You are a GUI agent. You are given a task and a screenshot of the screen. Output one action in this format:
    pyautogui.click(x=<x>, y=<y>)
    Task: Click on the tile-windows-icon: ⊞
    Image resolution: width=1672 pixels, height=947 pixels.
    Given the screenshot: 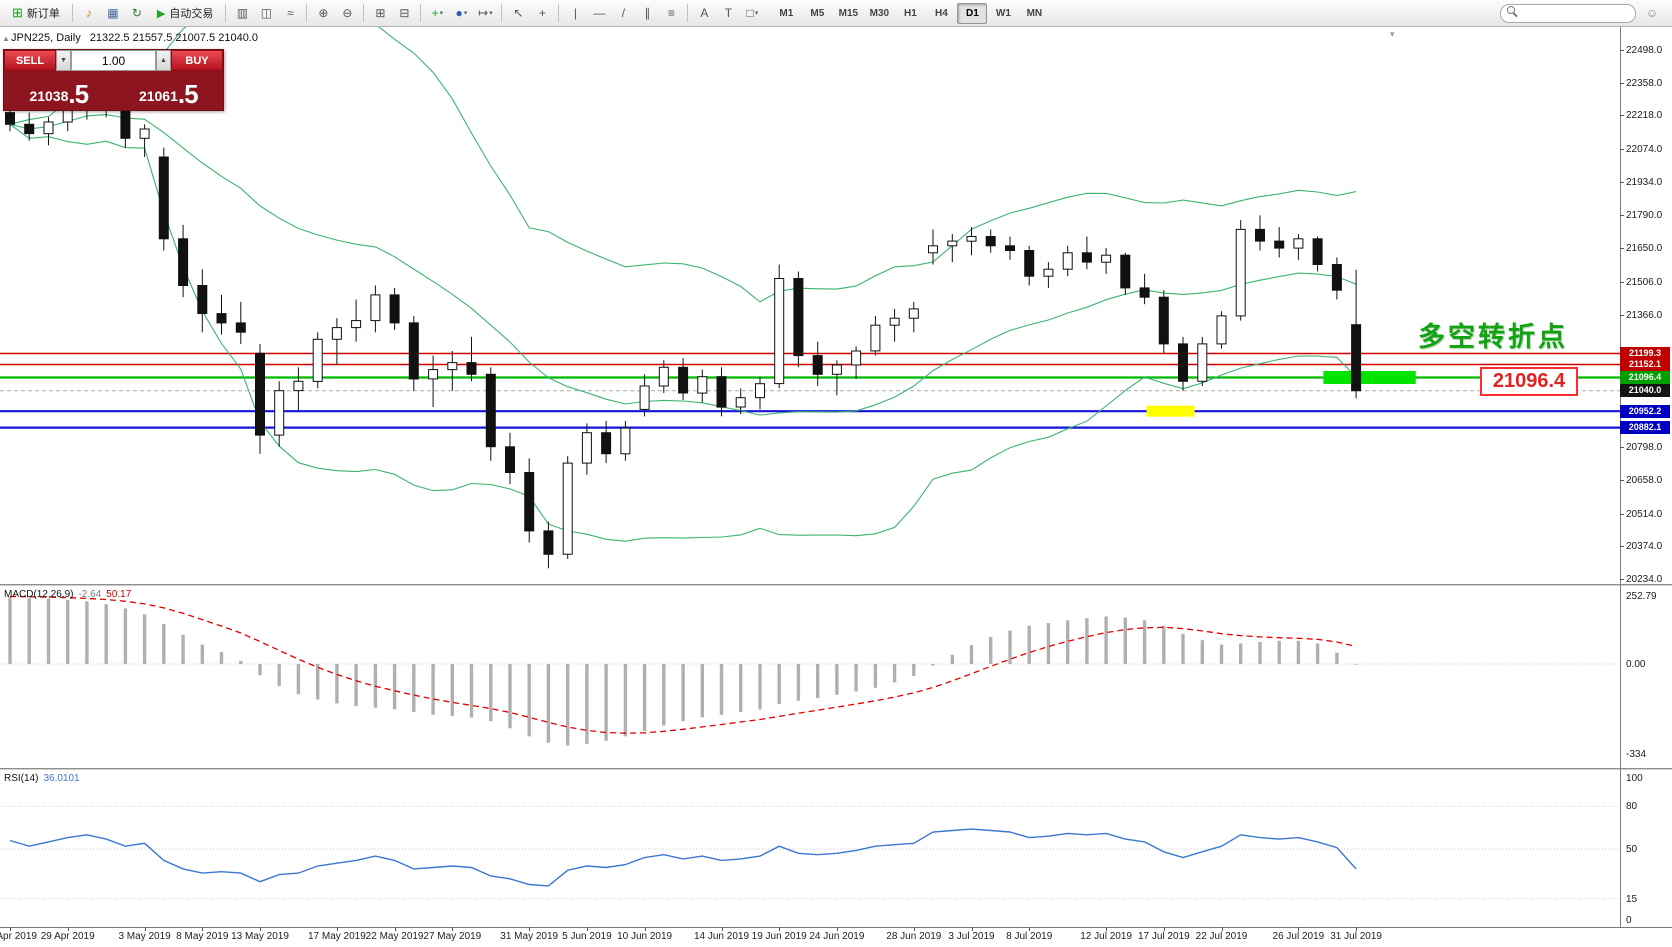 What is the action you would take?
    pyautogui.click(x=380, y=13)
    